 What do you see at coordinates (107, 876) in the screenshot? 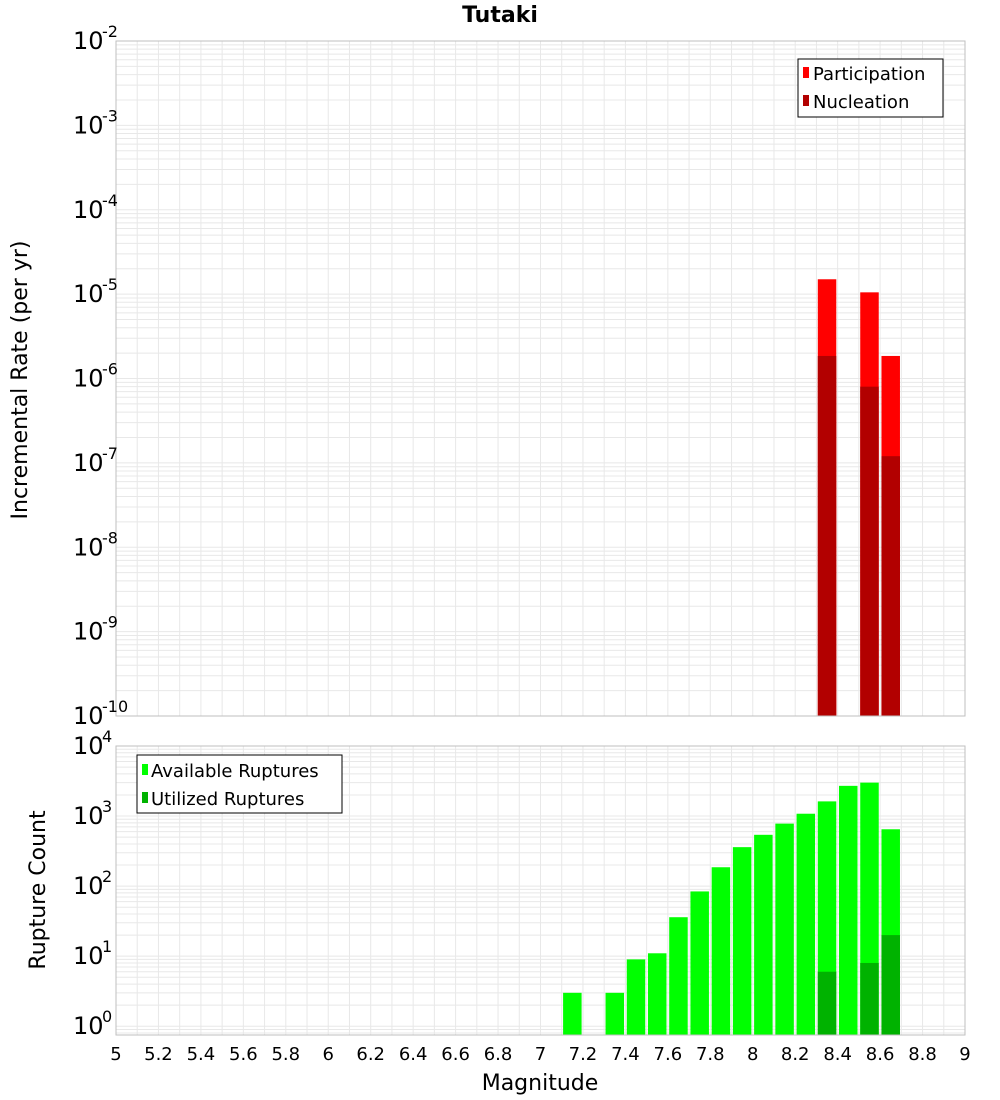
I see `y-tick-exponent: 2` at bounding box center [107, 876].